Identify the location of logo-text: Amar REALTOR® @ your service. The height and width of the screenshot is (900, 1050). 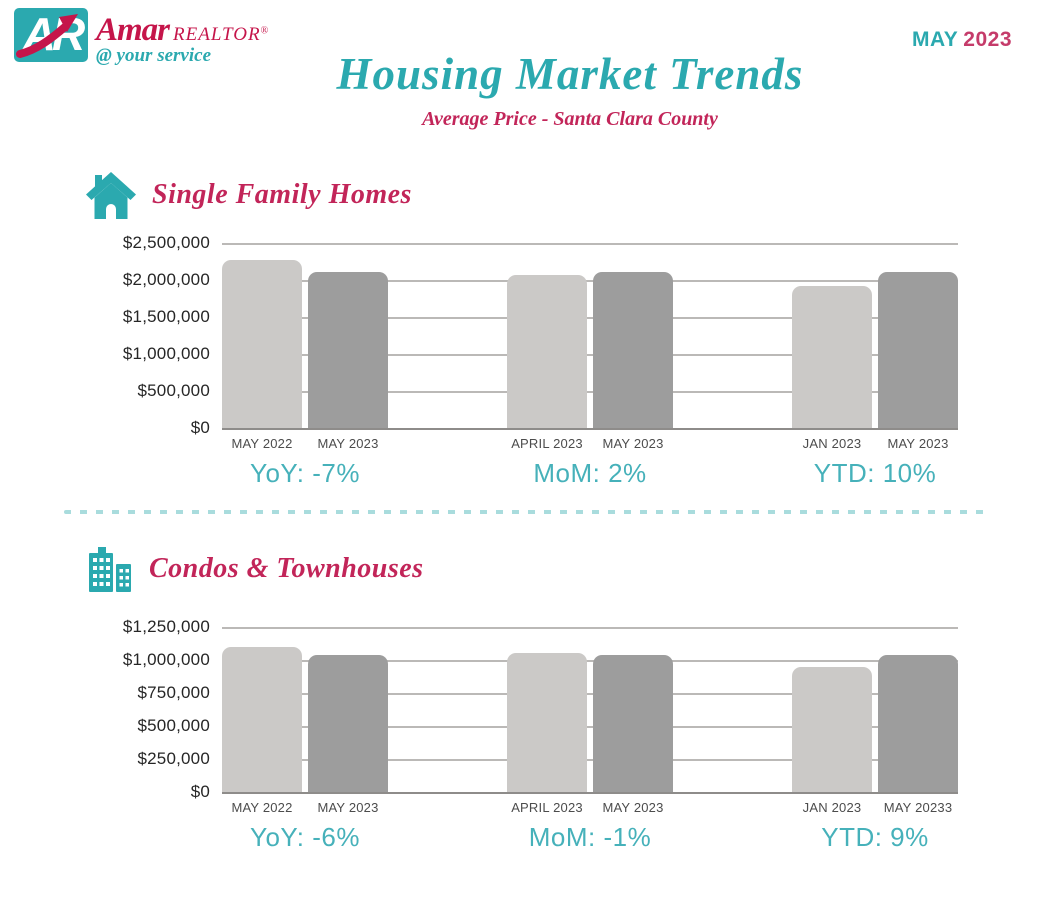
(182, 37).